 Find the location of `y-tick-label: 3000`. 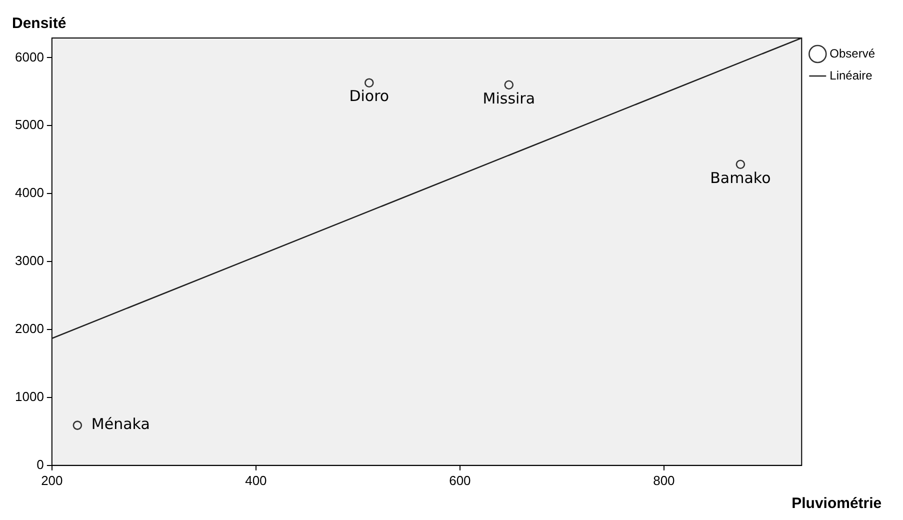

y-tick-label: 3000 is located at coordinates (29, 260).